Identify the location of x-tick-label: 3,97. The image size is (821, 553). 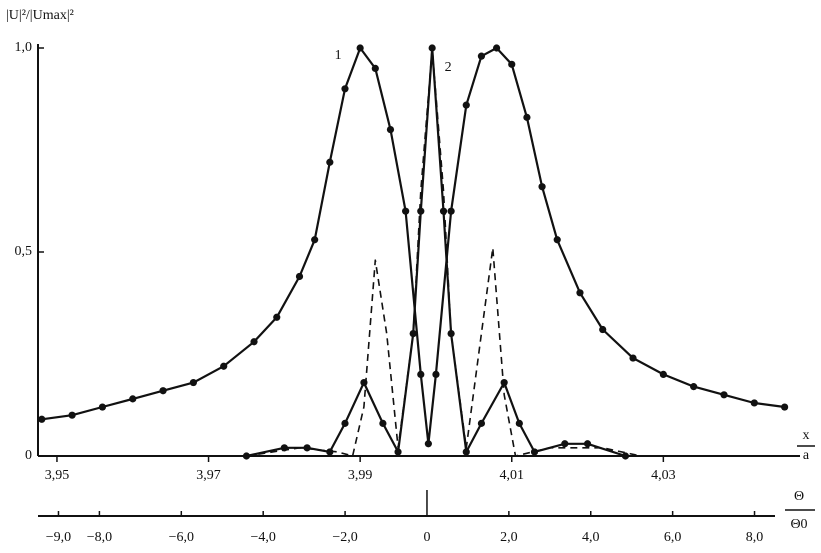
(208, 475).